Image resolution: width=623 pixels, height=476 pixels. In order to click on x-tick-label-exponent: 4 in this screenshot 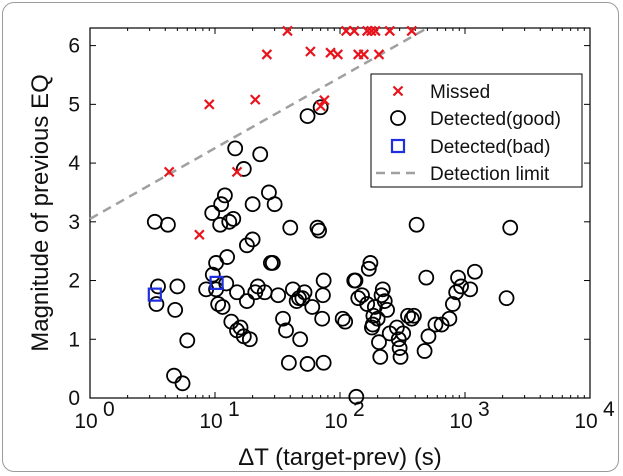, I will do `click(609, 409)`.